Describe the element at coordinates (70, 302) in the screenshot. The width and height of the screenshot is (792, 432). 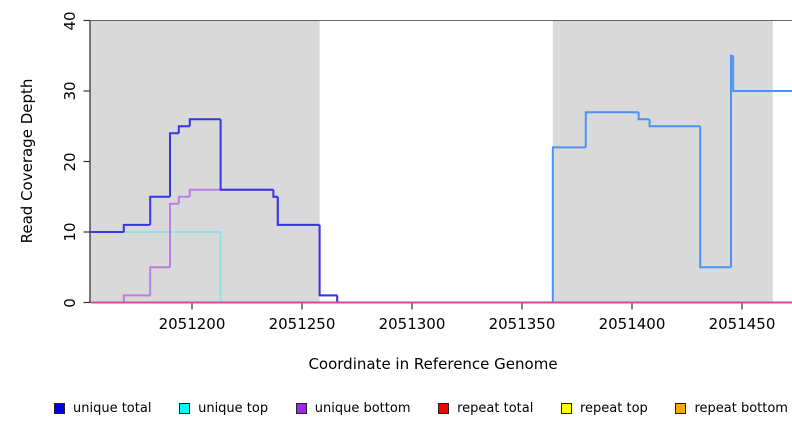
I see `y-tick-label: 0` at that location.